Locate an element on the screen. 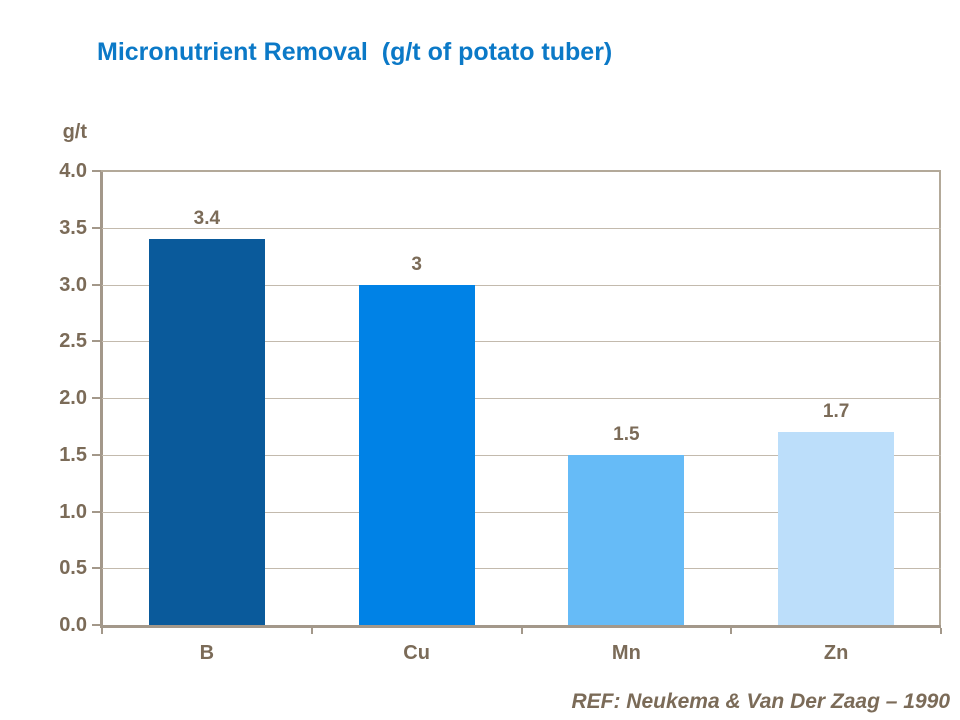 The width and height of the screenshot is (960, 720). bar-Cu is located at coordinates (416, 454).